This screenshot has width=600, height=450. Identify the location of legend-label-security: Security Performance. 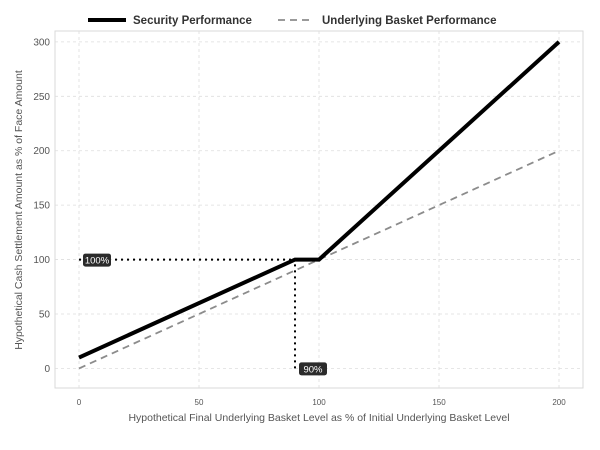
(192, 21).